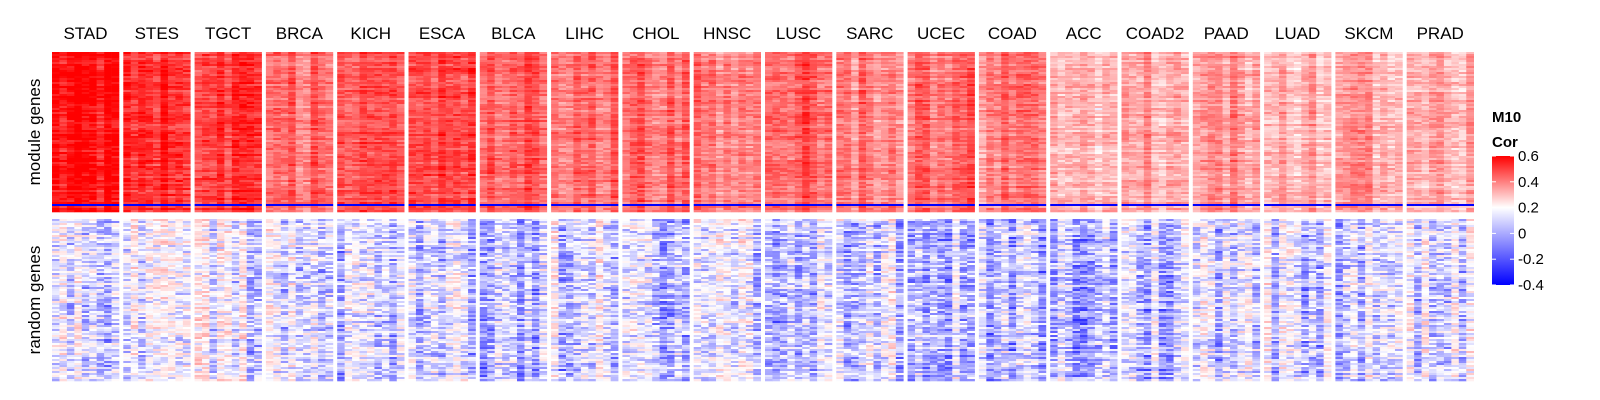 This screenshot has width=1600, height=400. Describe the element at coordinates (86, 300) in the screenshot. I see `heatmap-panel` at that location.